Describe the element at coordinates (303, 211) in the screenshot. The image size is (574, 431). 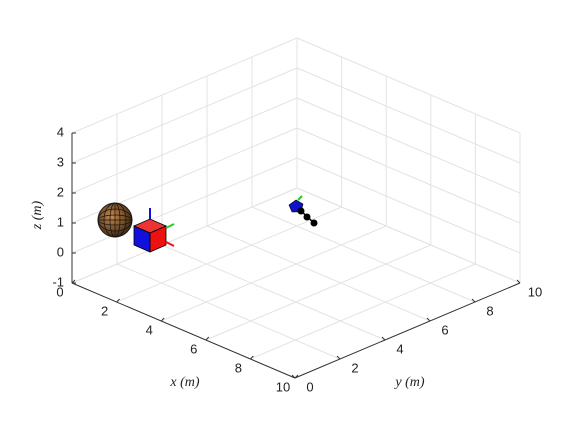
I see `robot` at that location.